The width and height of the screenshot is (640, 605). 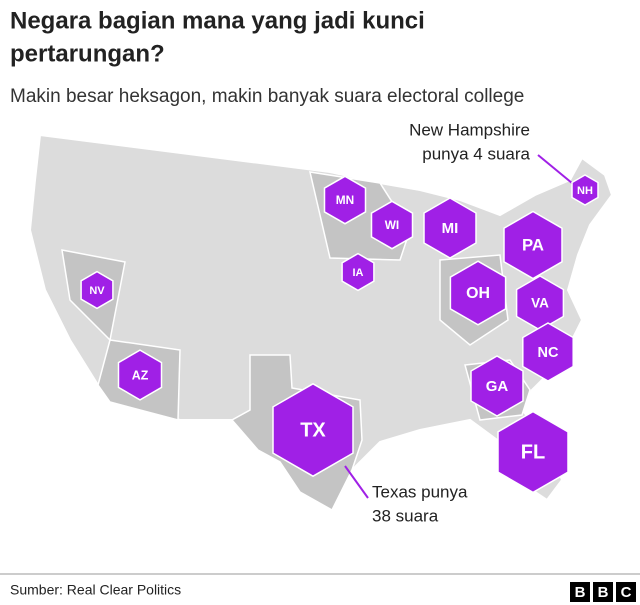 I want to click on state-label: AZ, so click(x=140, y=375).